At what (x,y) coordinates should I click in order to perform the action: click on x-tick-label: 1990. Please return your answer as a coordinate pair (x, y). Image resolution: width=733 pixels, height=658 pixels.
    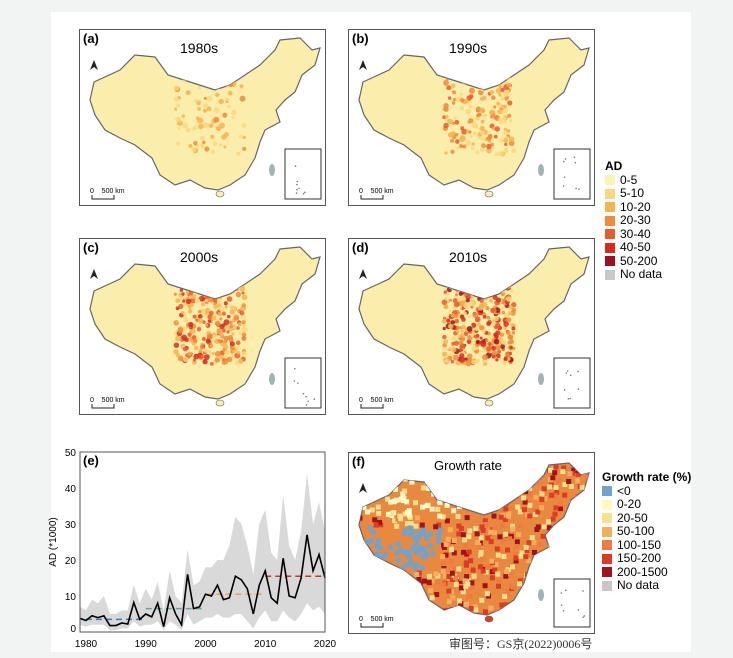
    Looking at the image, I should click on (146, 644).